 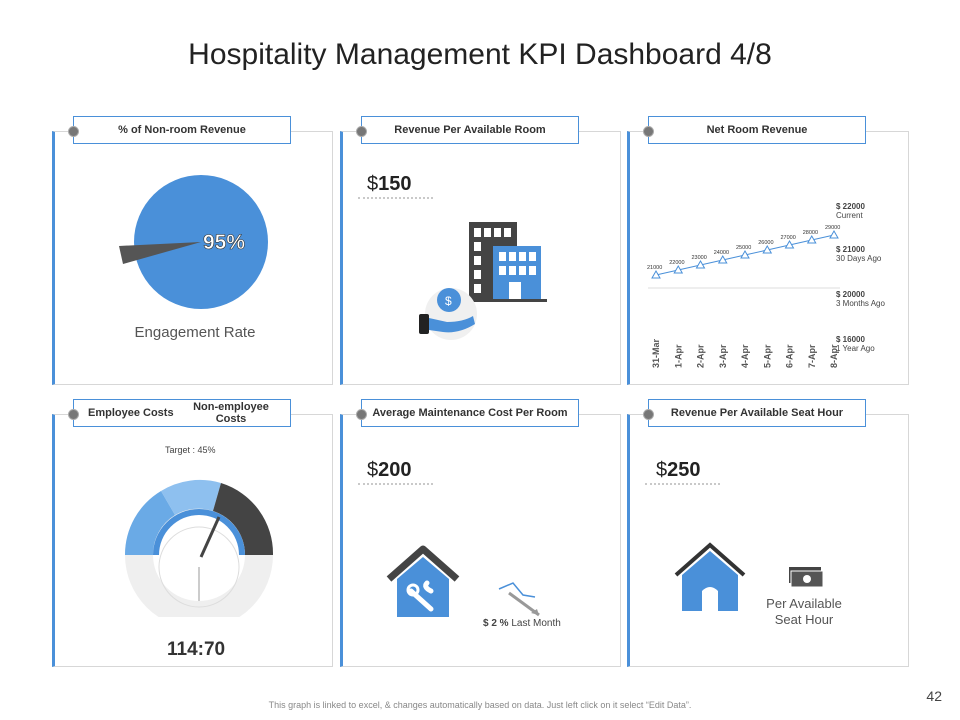 I want to click on panel-header: Average Maintenance Cost Per Room, so click(x=467, y=413).